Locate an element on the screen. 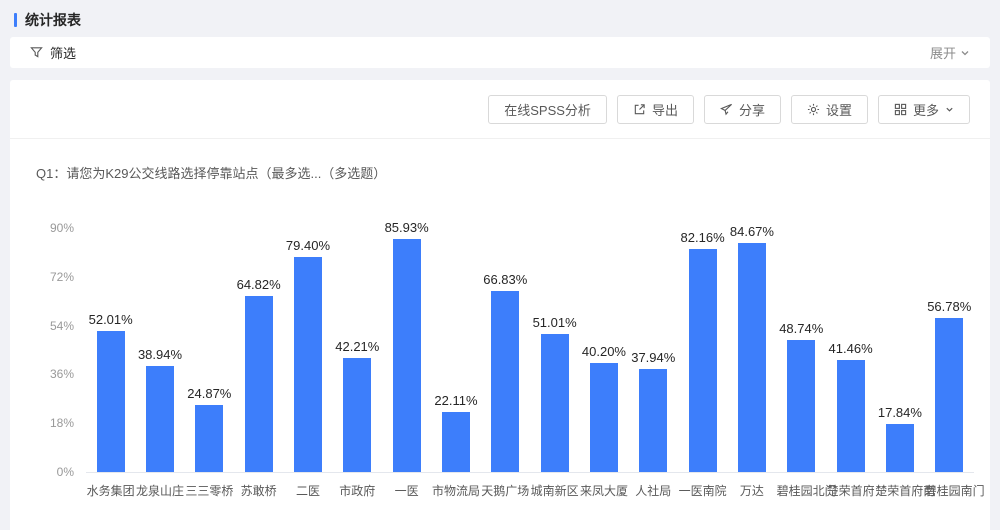  title-accent-bar is located at coordinates (15, 20).